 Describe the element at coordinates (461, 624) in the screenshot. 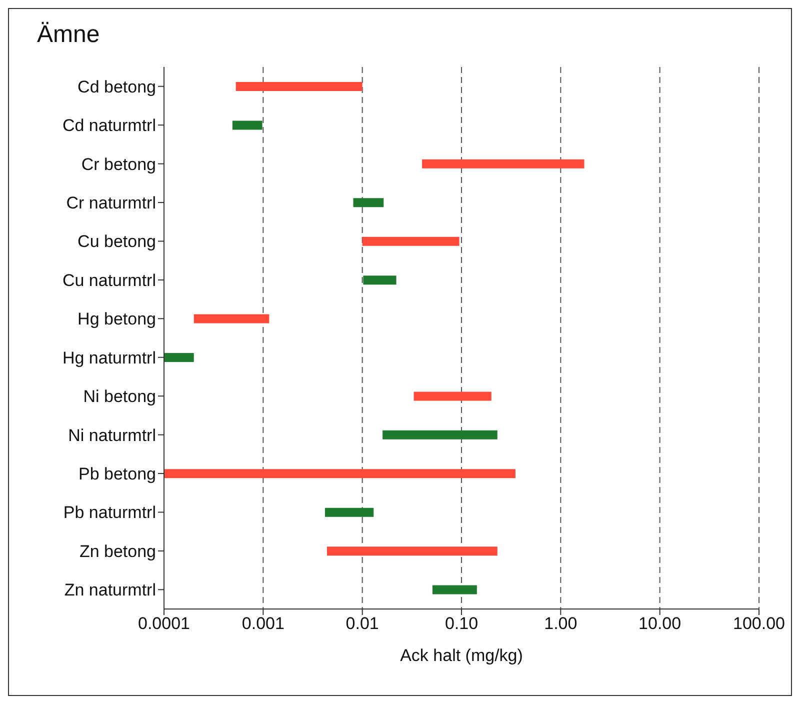

I see `x-tick-label: 0.10` at that location.